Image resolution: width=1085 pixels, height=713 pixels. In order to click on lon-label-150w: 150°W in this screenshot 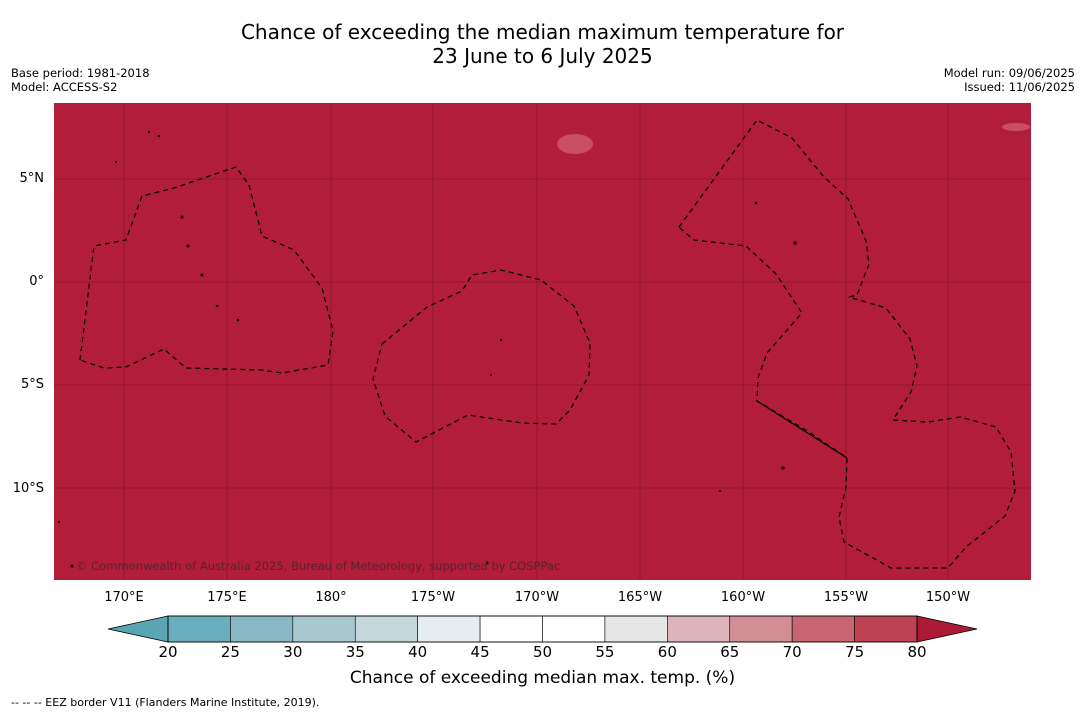, I will do `click(948, 597)`.